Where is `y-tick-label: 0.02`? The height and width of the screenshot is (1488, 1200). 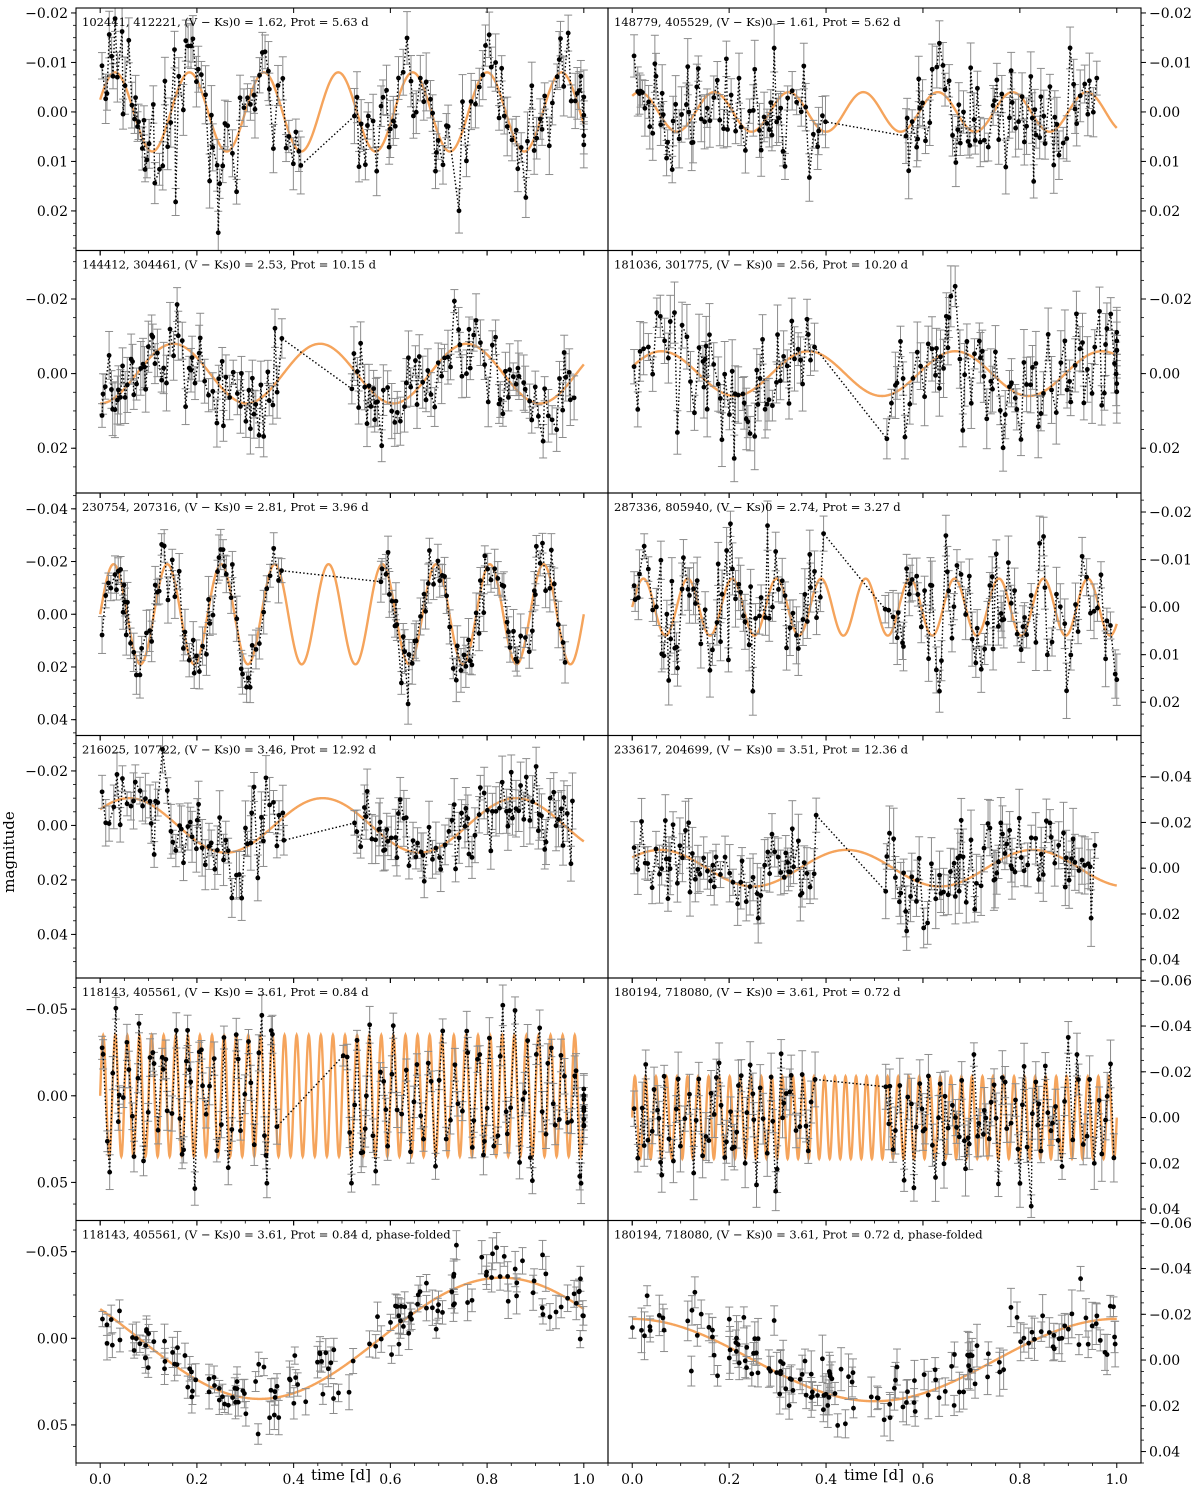 y-tick-label: 0.02 is located at coordinates (52, 212).